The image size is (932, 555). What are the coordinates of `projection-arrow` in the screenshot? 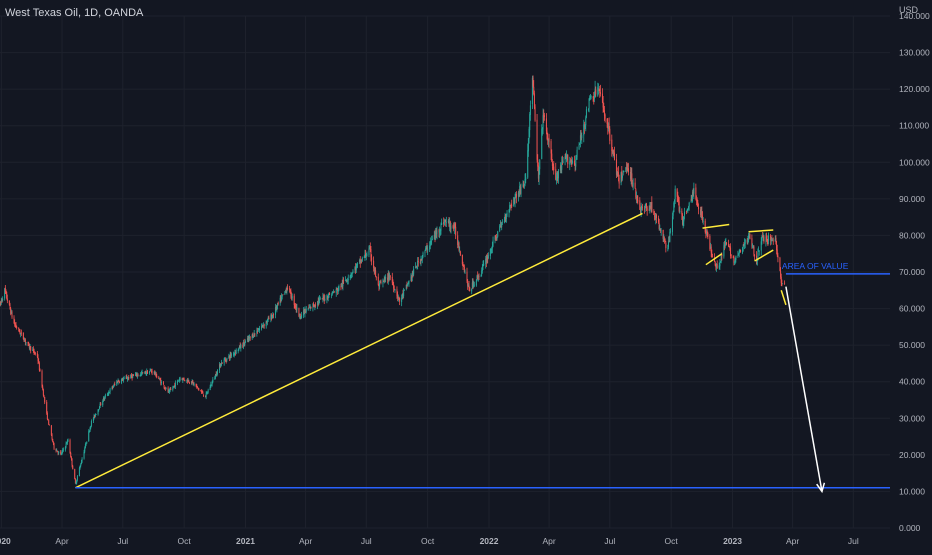 It's located at (805, 390).